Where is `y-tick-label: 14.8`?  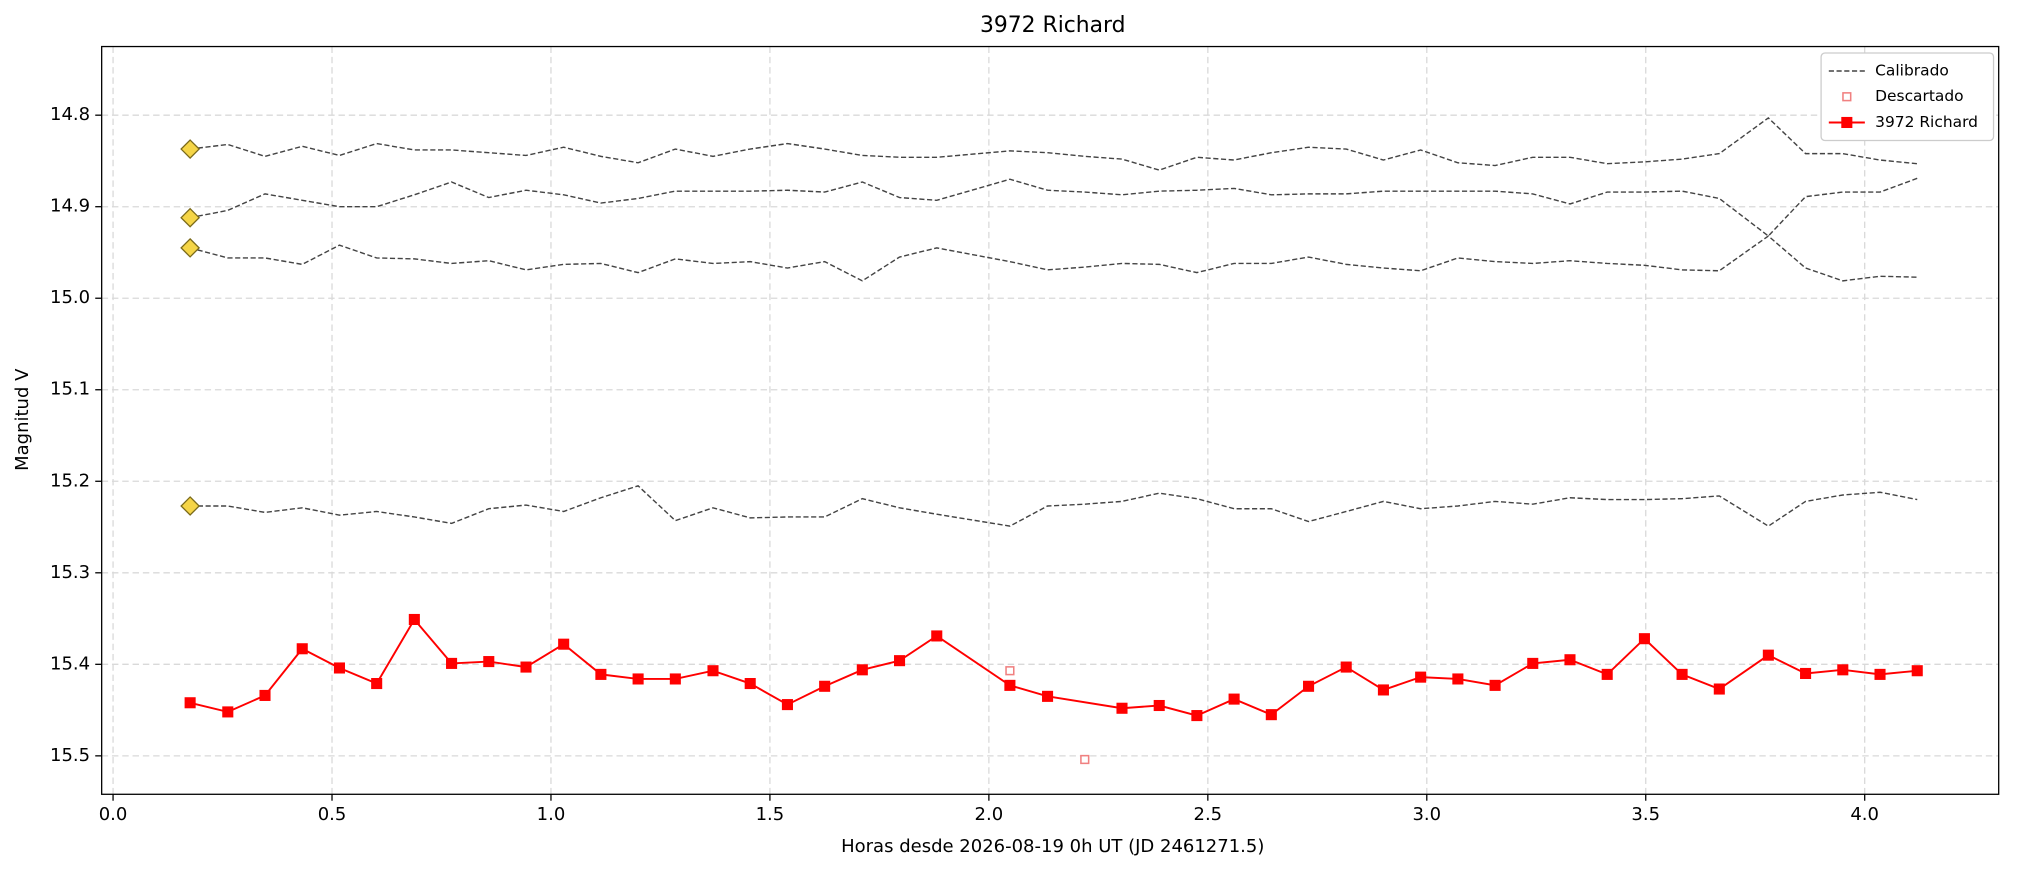
y-tick-label: 14.8 is located at coordinates (70, 114).